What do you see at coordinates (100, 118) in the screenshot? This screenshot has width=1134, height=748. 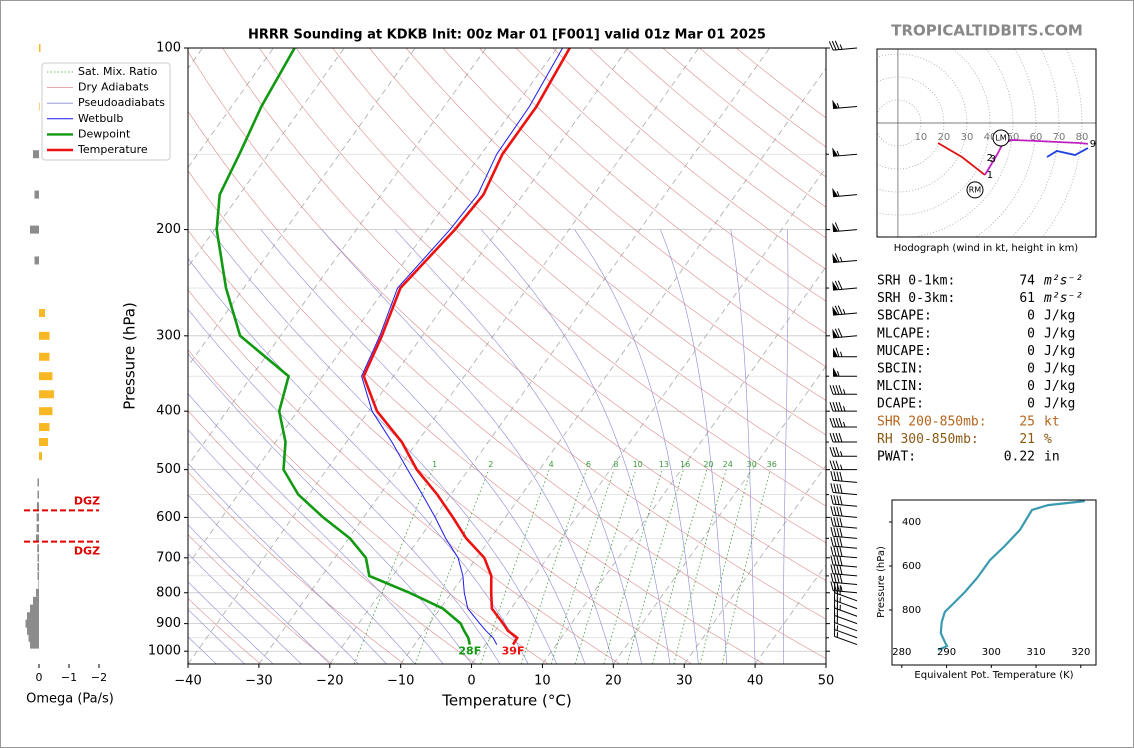 I see `legend-label: Wetbulb` at bounding box center [100, 118].